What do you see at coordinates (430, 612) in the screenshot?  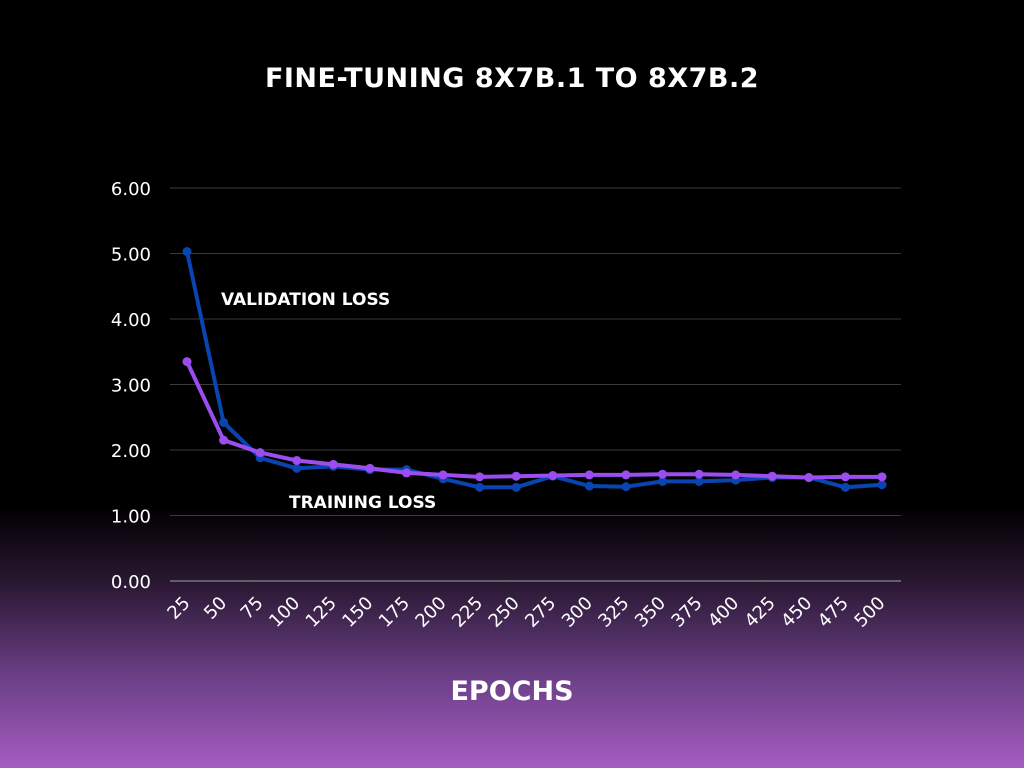 I see `x-tick-label: 200` at bounding box center [430, 612].